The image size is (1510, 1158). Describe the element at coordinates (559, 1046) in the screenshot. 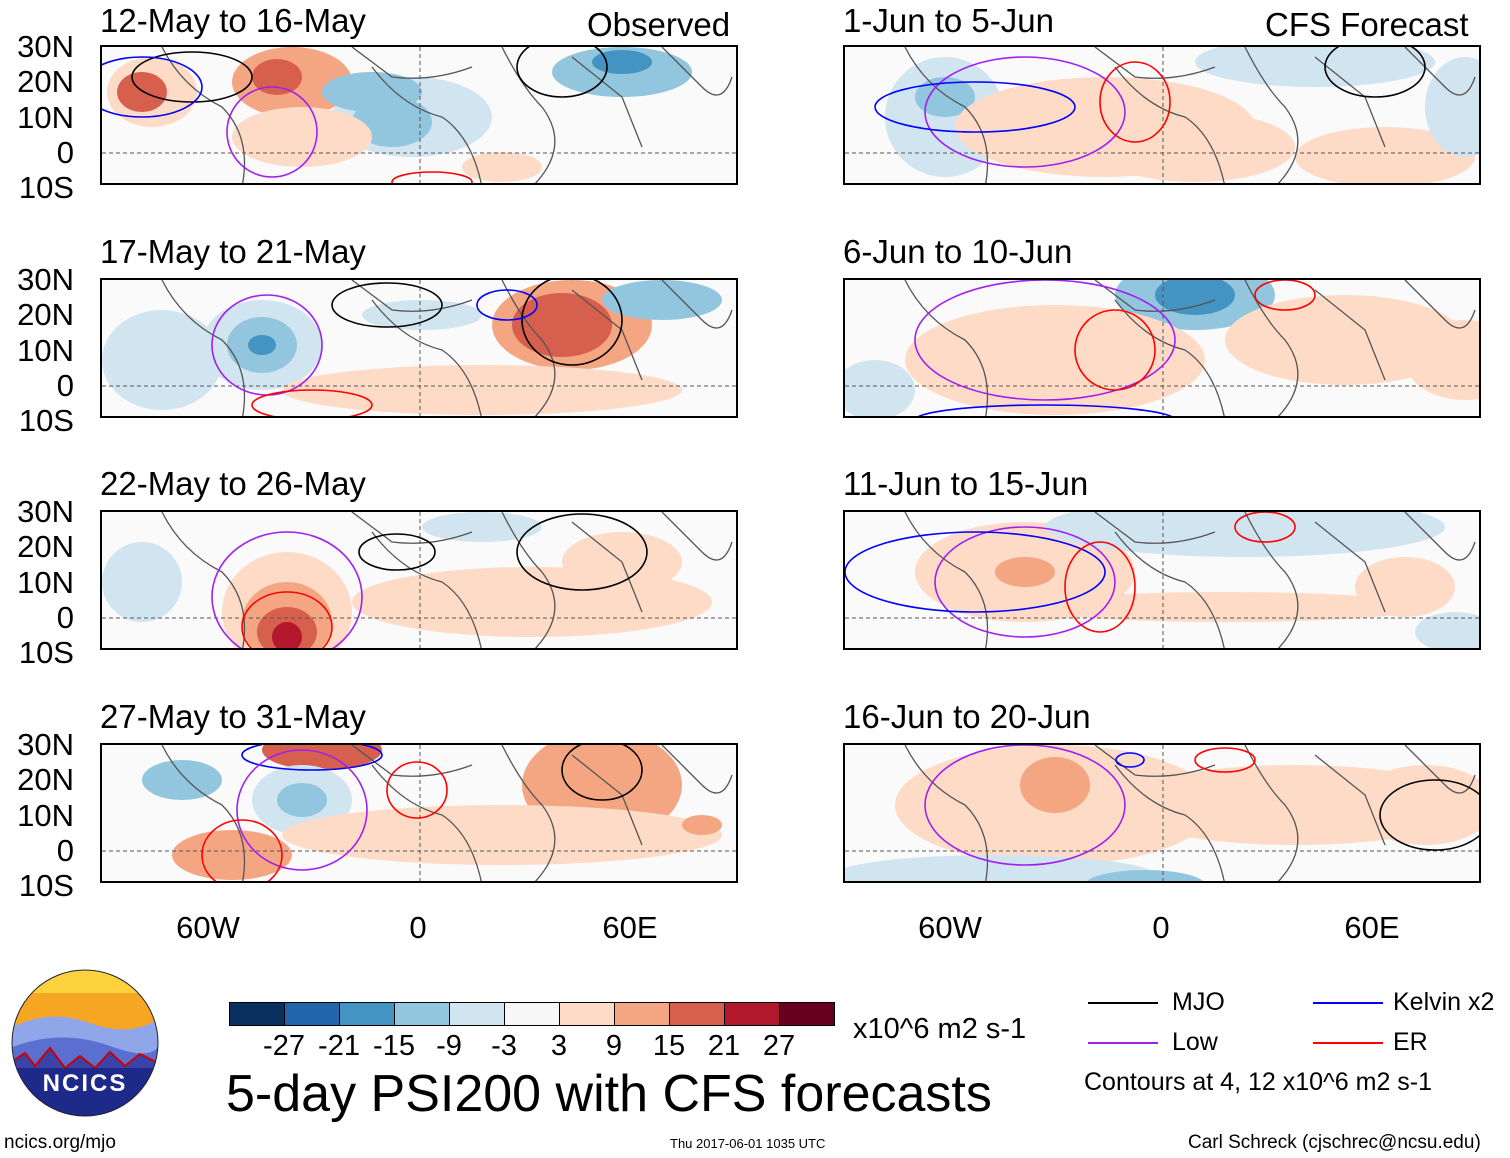

I see `colorbar-label: 3` at that location.